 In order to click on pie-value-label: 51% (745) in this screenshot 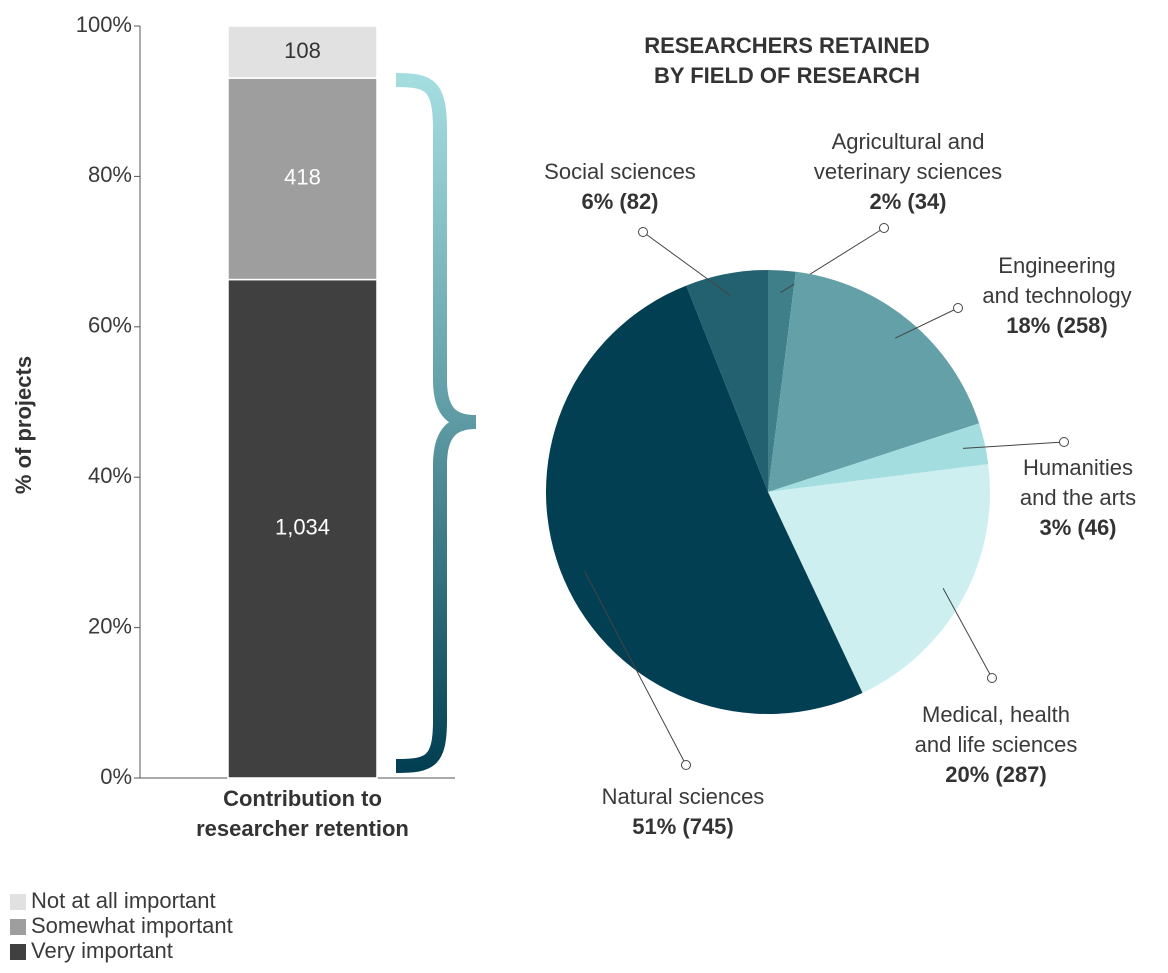, I will do `click(683, 826)`.